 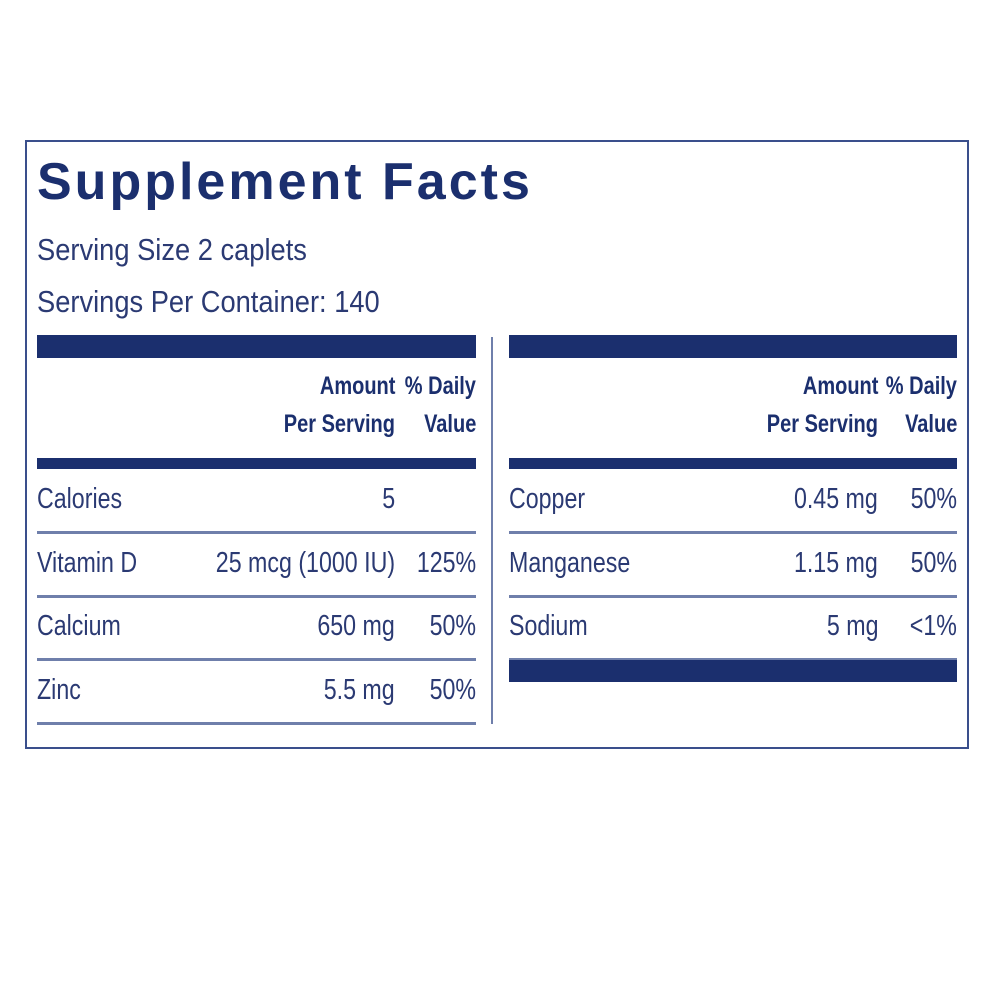 What do you see at coordinates (305, 562) in the screenshot?
I see `nutrient-amount: 25 mcg (1000 IU)` at bounding box center [305, 562].